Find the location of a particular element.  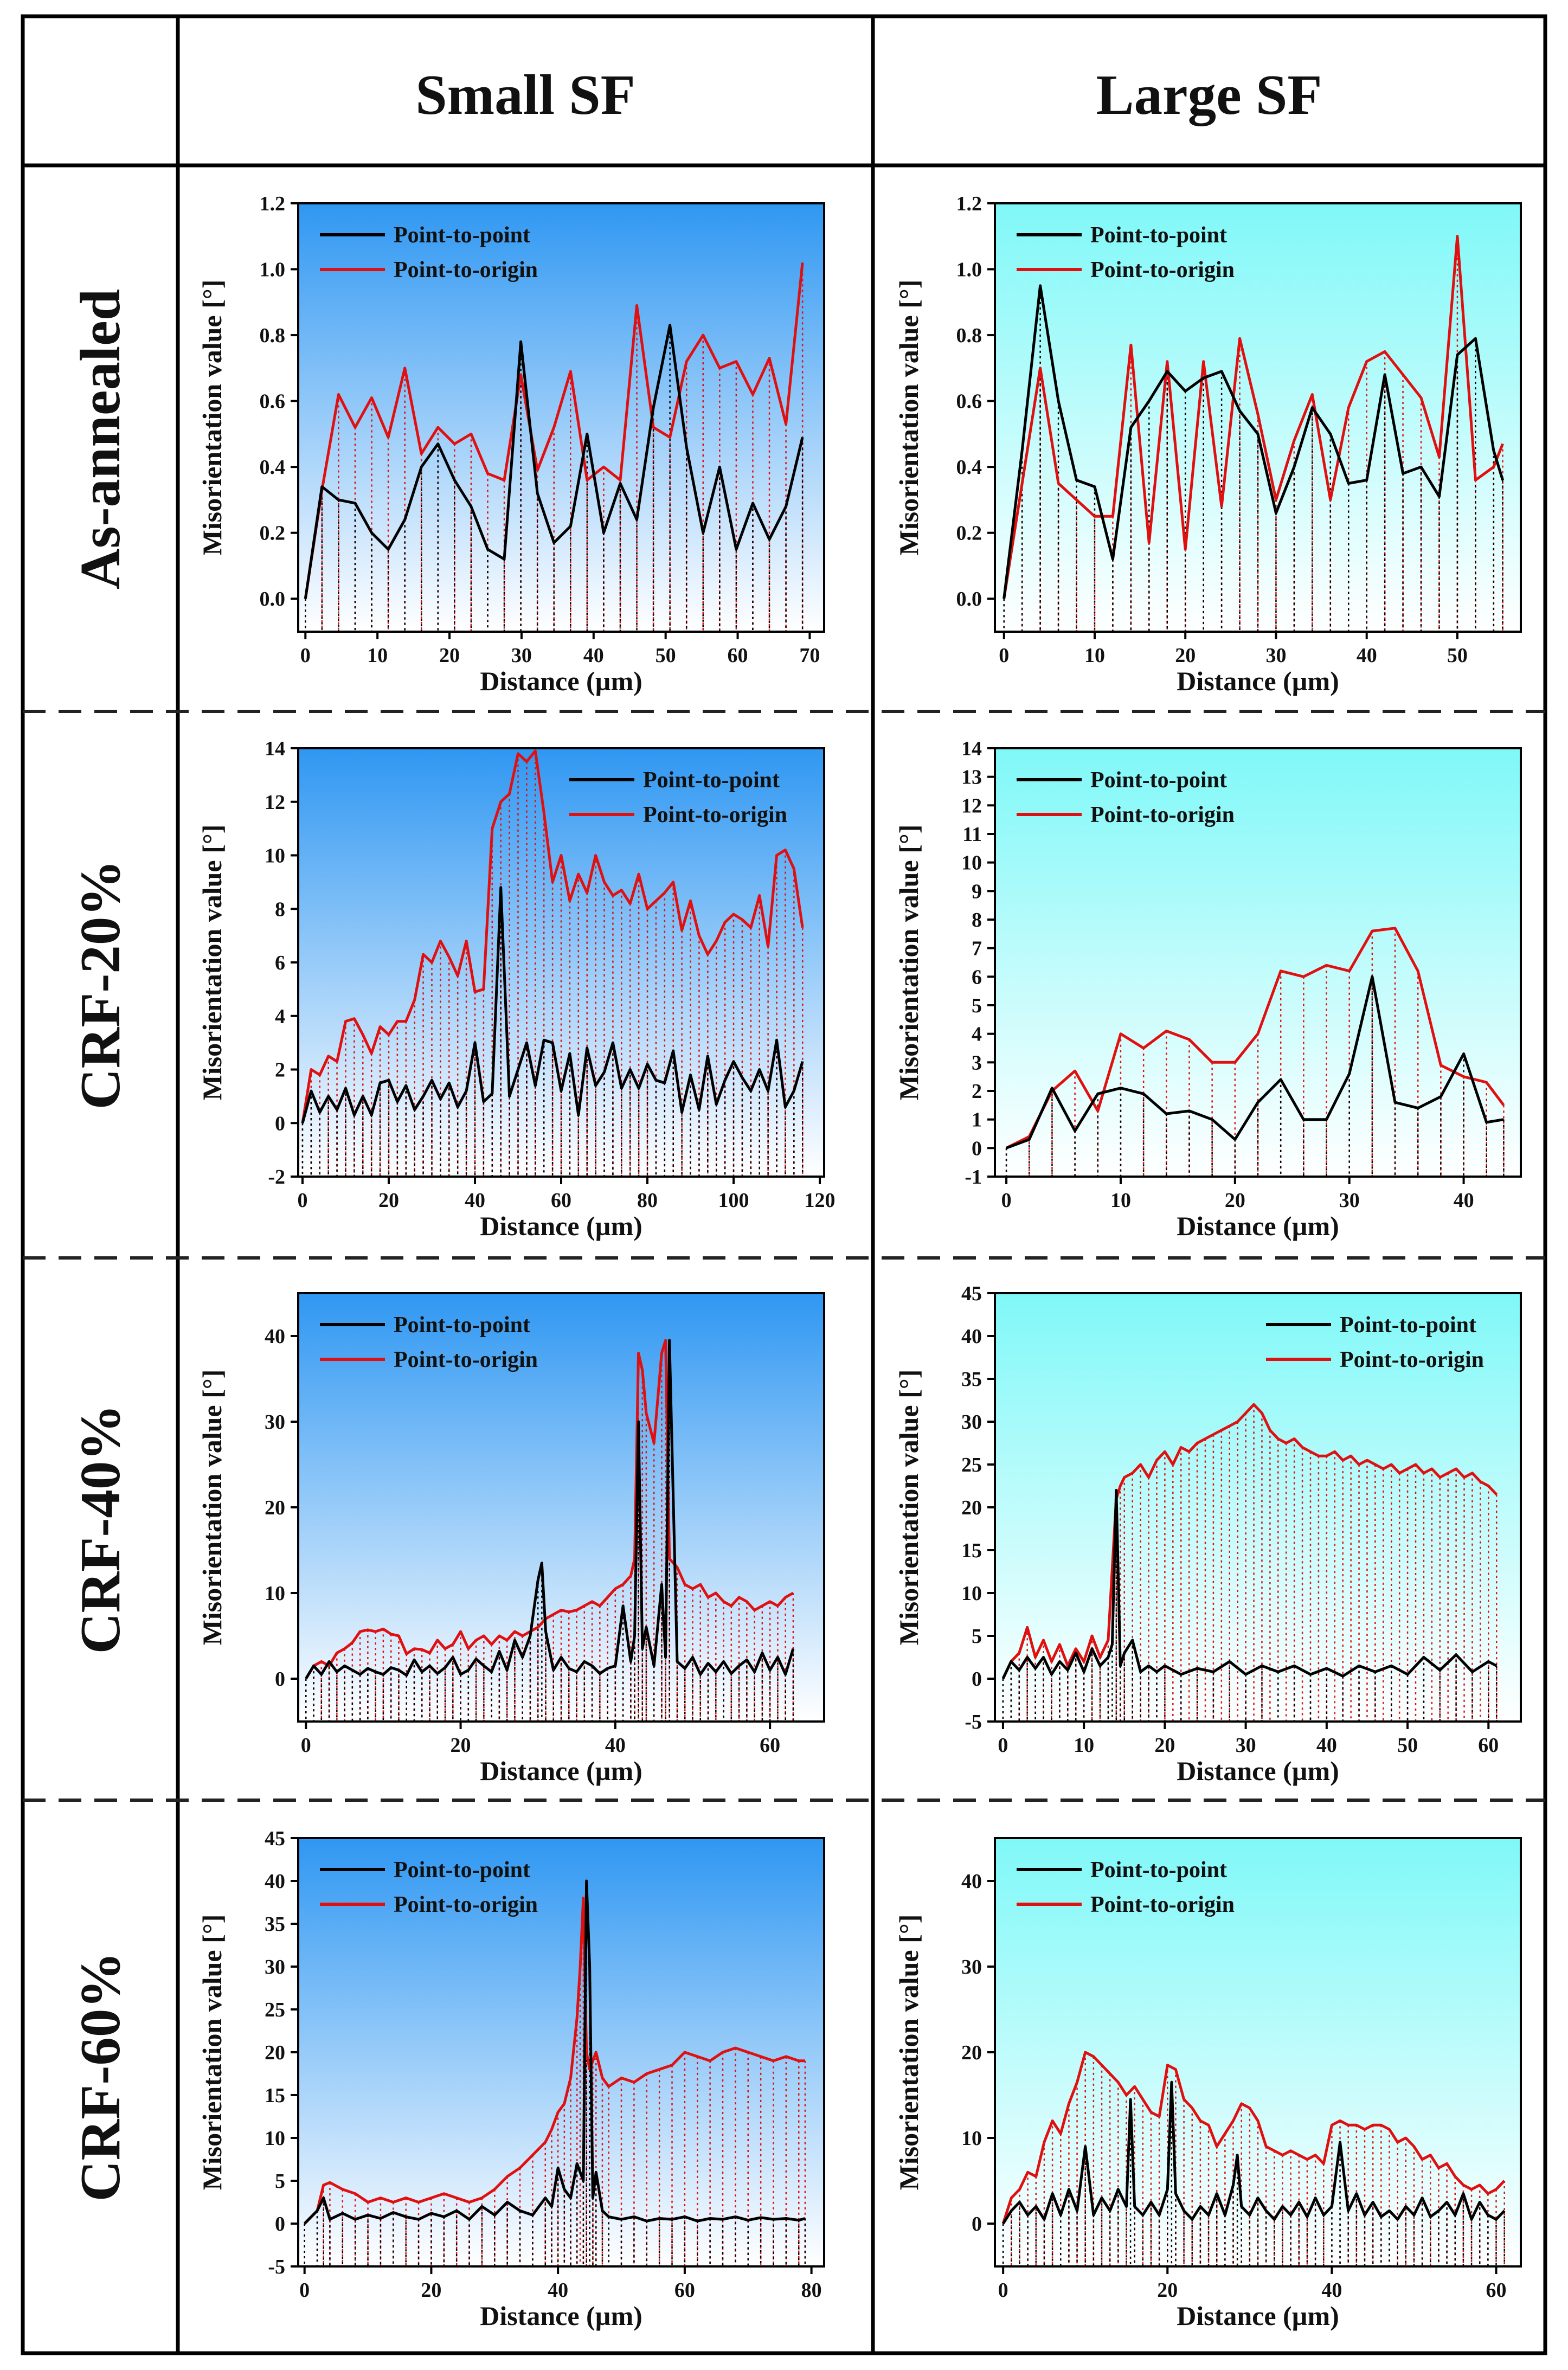

y-tick-label: 0.4 is located at coordinates (969, 467).